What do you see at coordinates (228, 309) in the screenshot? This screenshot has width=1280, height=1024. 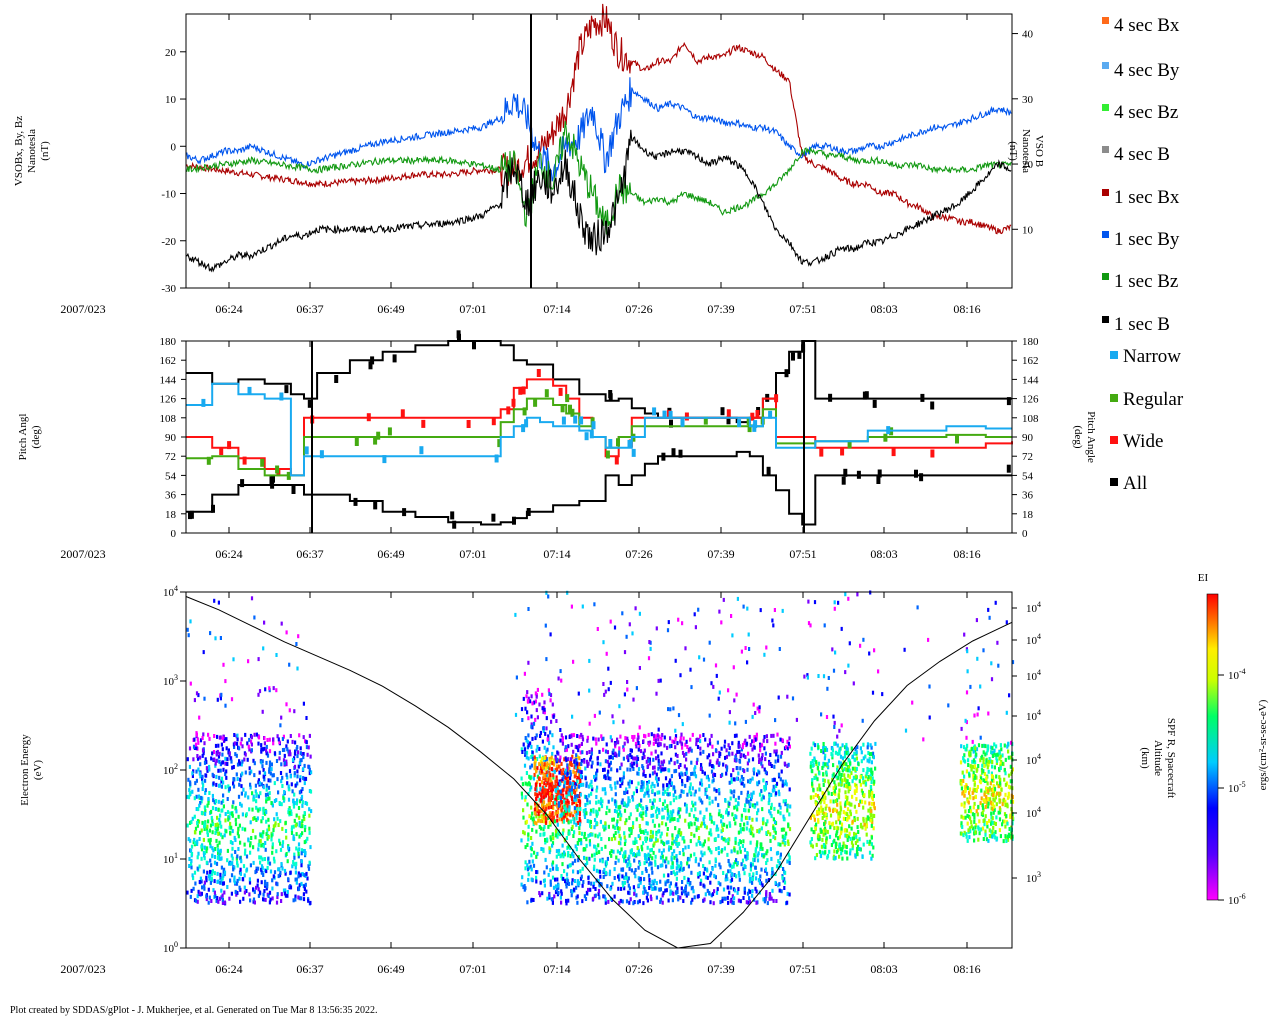 I see `x-tick-label: 06:24` at bounding box center [228, 309].